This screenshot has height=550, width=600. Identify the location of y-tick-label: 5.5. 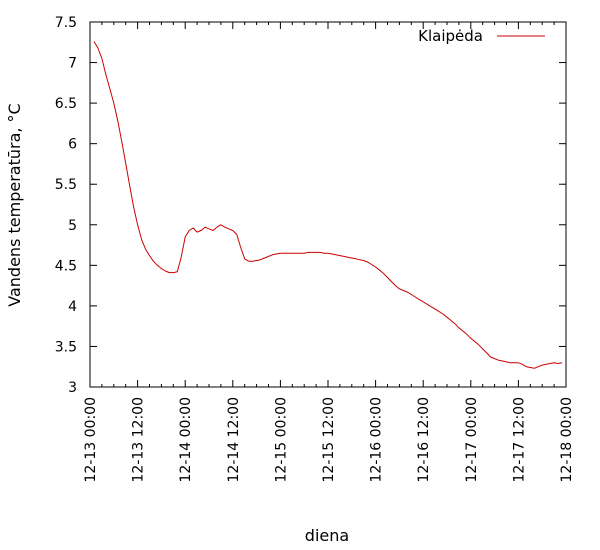
(66, 185).